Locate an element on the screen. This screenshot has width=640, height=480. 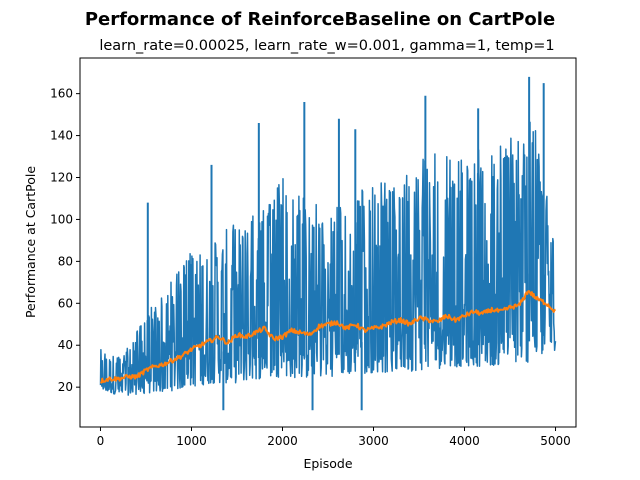
x-tick-label: 3000 is located at coordinates (373, 441).